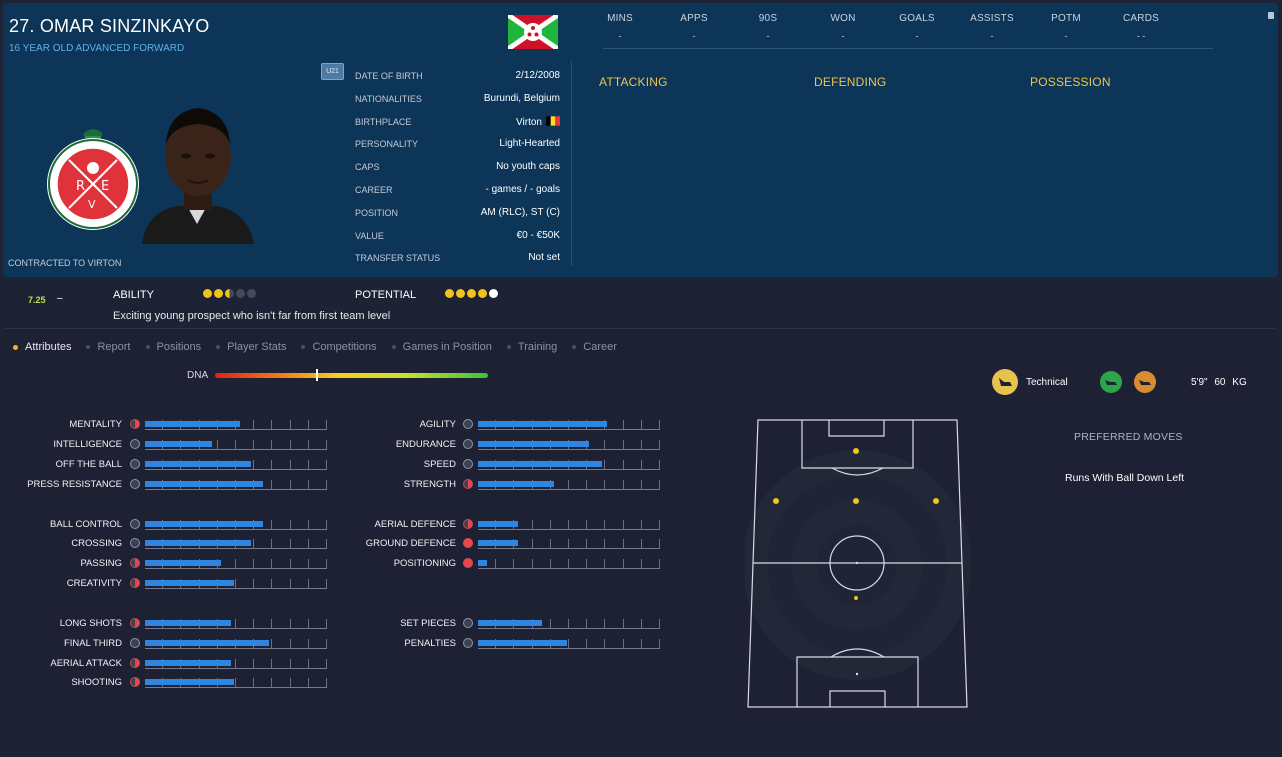 The height and width of the screenshot is (757, 1282). What do you see at coordinates (538, 75) in the screenshot?
I see `info-value: 2/12/2008` at bounding box center [538, 75].